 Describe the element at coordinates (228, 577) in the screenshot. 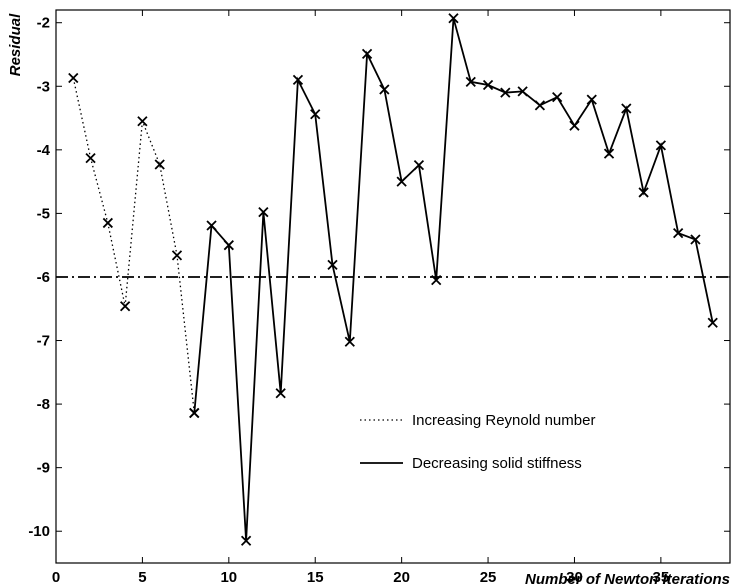

I see `x-tick-label: 10` at that location.